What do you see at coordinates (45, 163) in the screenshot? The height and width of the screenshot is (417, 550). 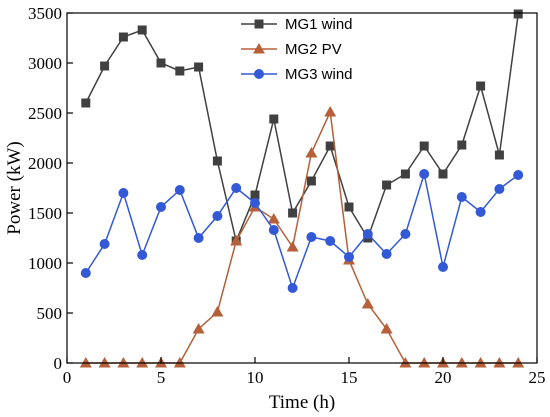 I see `y-tick-label: 2000` at bounding box center [45, 163].